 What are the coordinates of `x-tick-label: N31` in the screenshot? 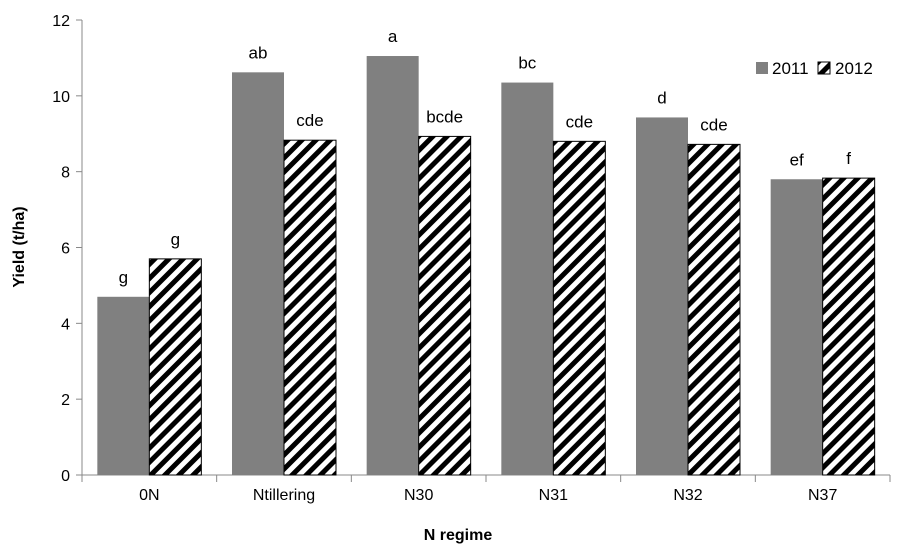 It's located at (553, 495).